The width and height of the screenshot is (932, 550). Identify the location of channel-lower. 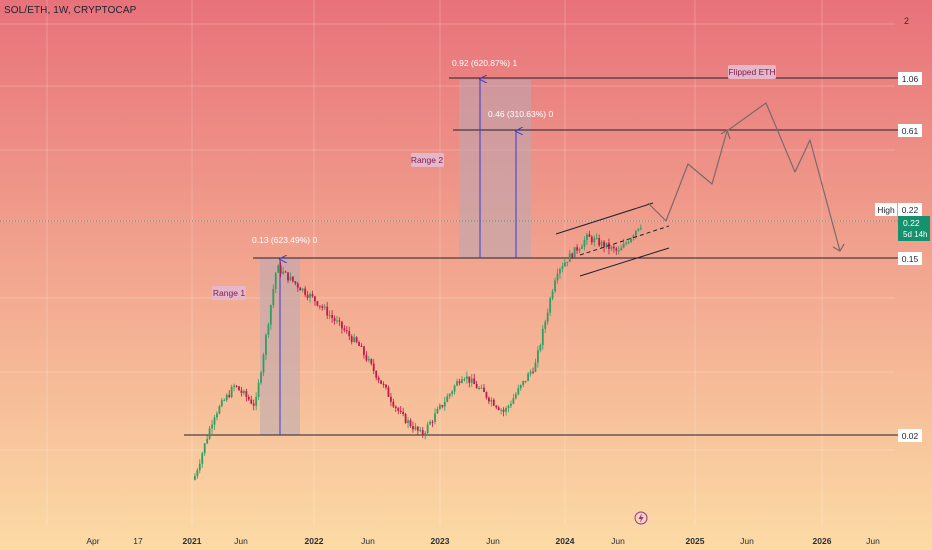
(624, 262).